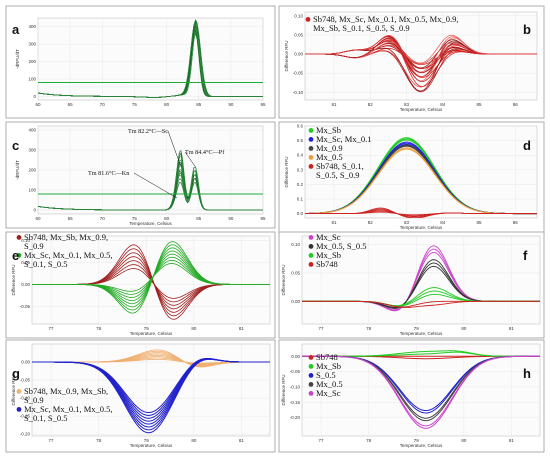  What do you see at coordinates (300, 169) in the screenshot?
I see `y-tick-label: 0.3` at bounding box center [300, 169].